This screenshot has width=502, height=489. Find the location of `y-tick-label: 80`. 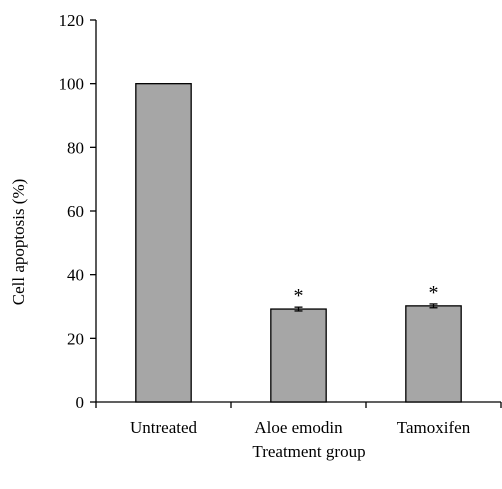

y-tick-label: 80 is located at coordinates (75, 147).